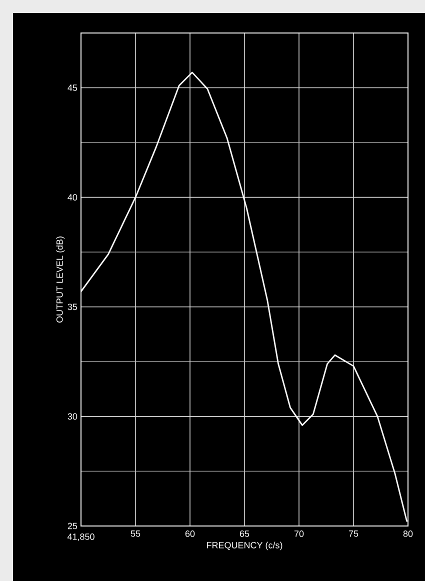 The width and height of the screenshot is (425, 581). I want to click on y-tick-label: 35, so click(73, 307).